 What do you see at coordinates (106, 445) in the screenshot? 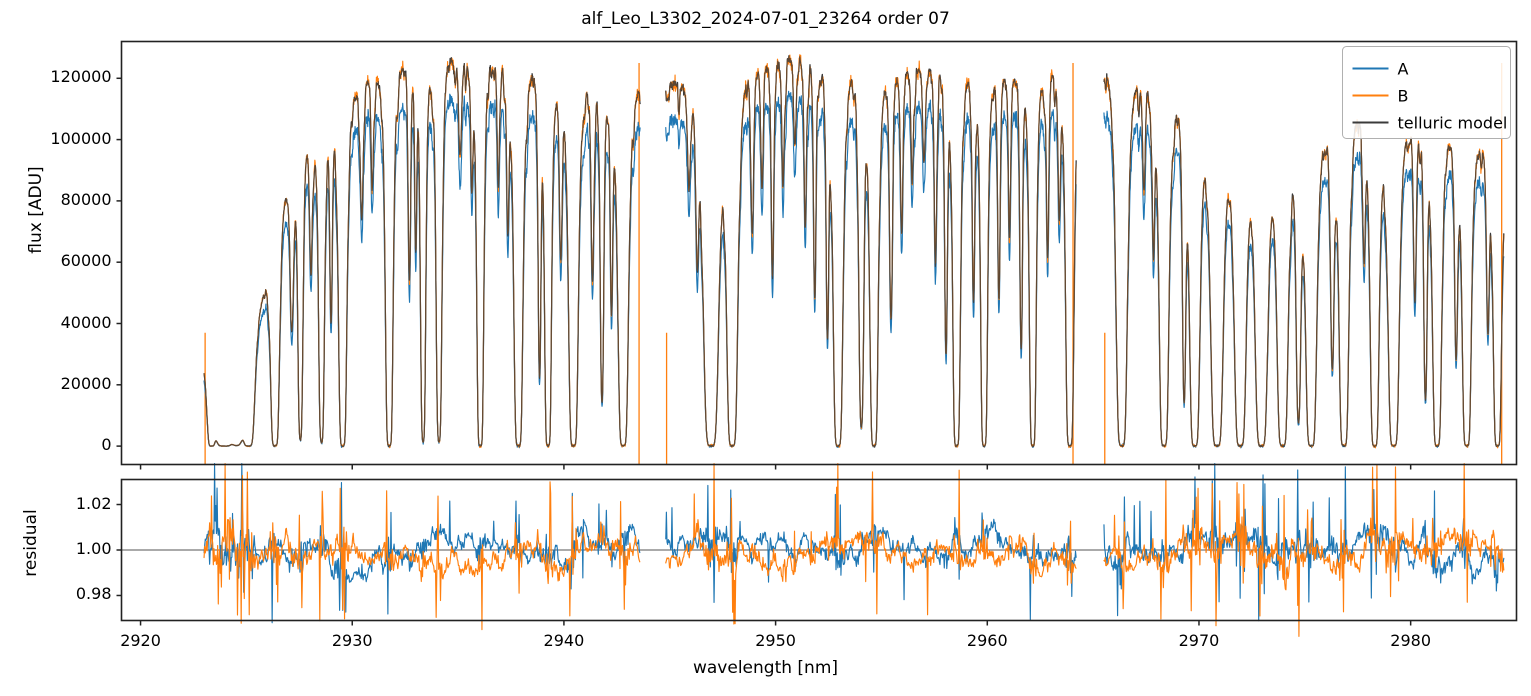
I see `flux-ytick-label: 0` at bounding box center [106, 445].